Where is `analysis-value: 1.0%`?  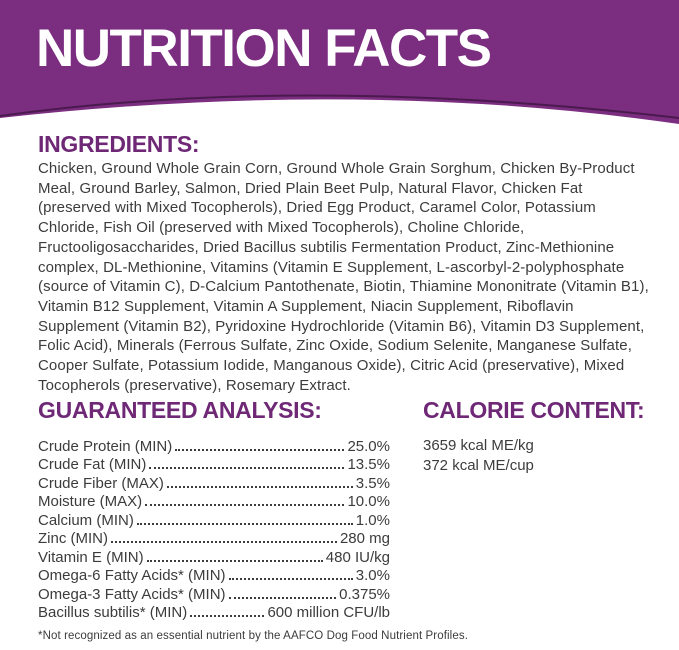 analysis-value: 1.0% is located at coordinates (372, 520).